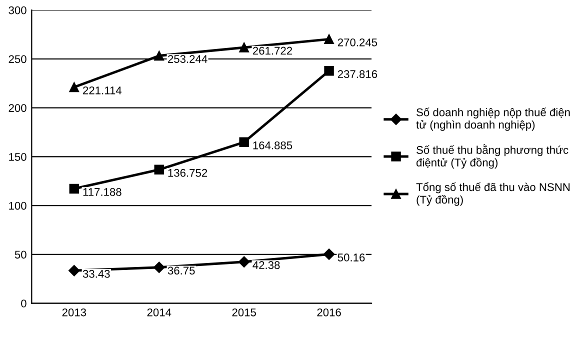 This screenshot has height=337, width=576. Describe the element at coordinates (17, 156) in the screenshot. I see `y-tick-label: 150` at that location.